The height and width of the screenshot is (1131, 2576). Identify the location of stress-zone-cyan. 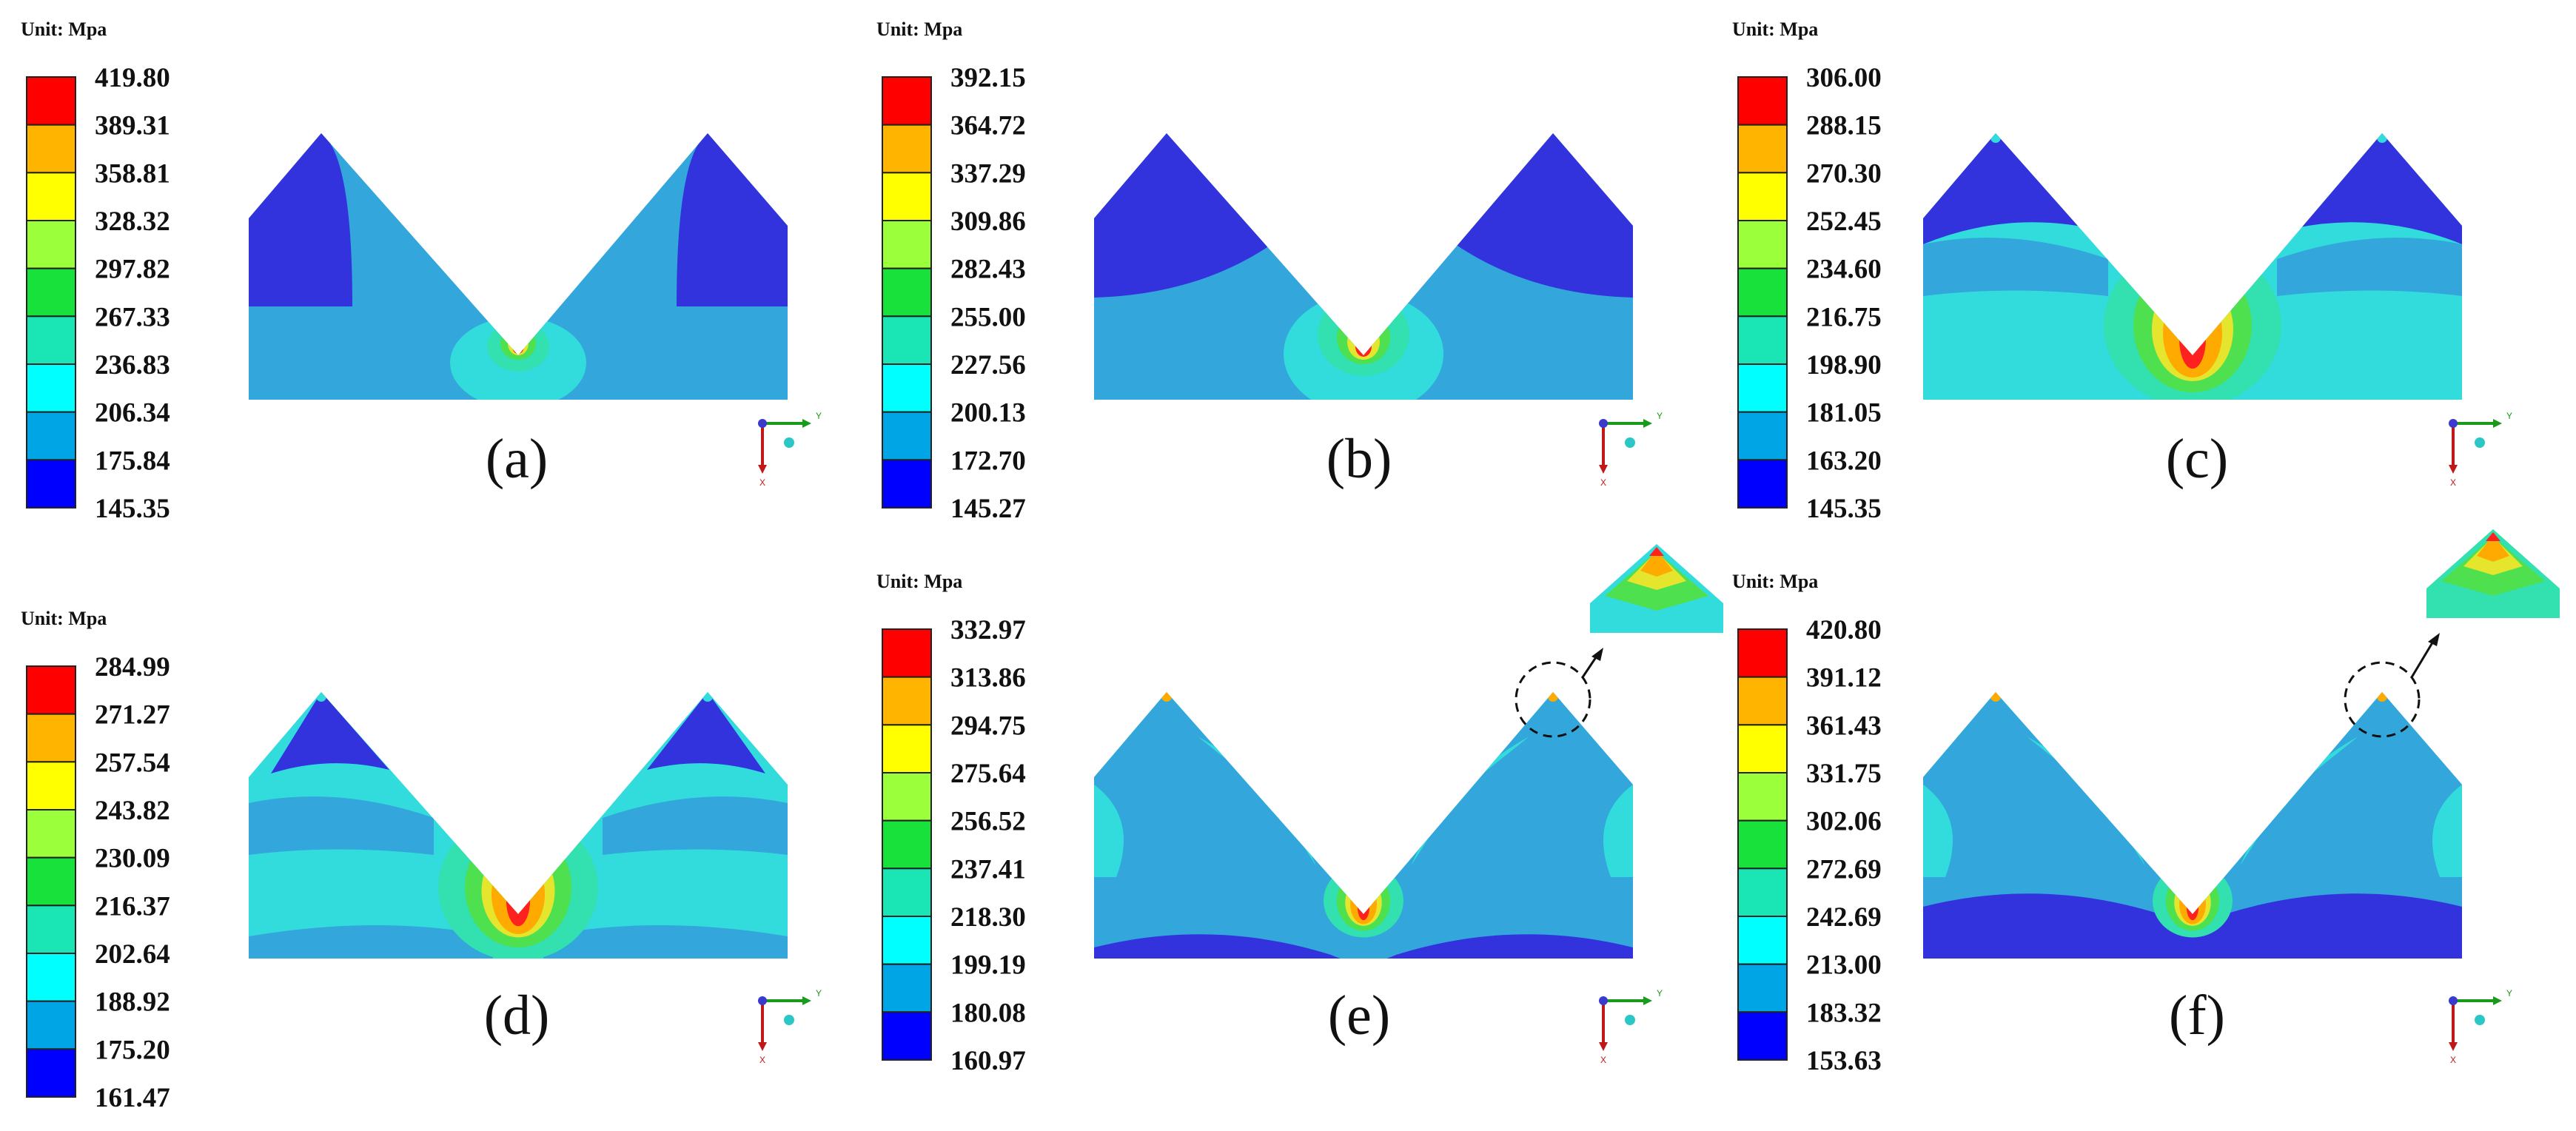
(1363, 346).